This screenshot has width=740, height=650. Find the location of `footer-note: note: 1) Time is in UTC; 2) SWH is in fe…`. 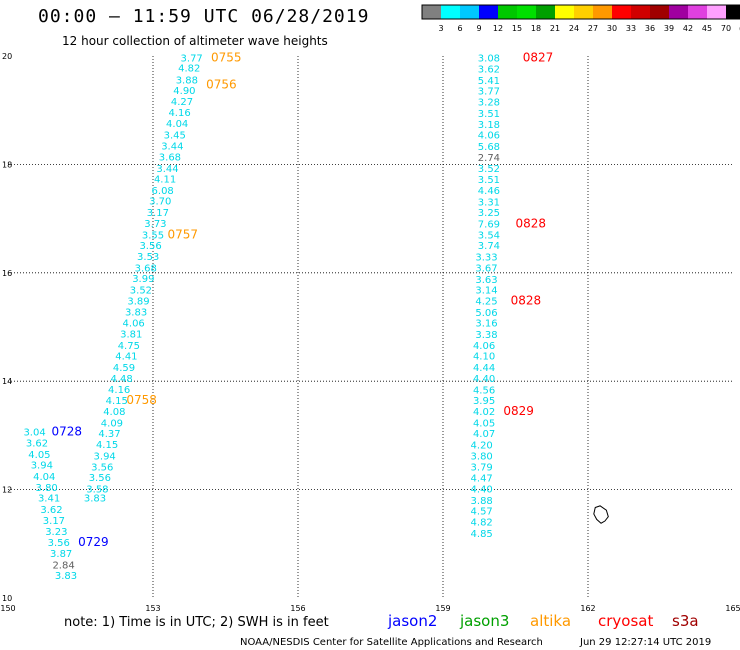

footer-note: note: 1) Time is in UTC; 2) SWH is in fe… is located at coordinates (196, 622).